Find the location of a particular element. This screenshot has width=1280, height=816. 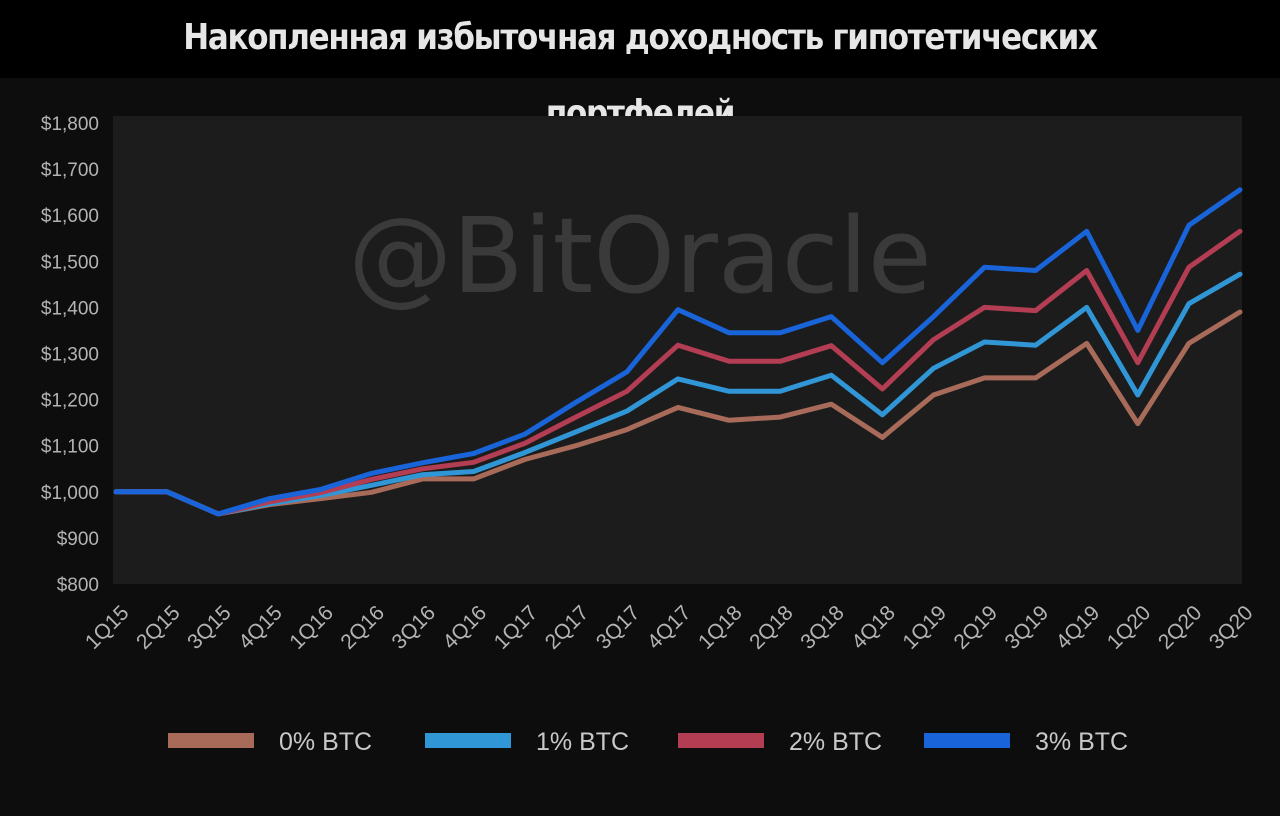

x-tick-label: 2Q18 is located at coordinates (771, 627).